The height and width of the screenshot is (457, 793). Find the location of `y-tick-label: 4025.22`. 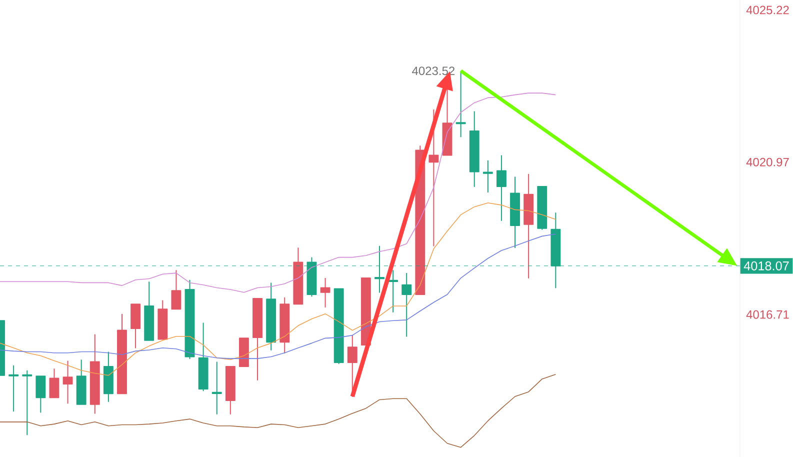

y-tick-label: 4025.22 is located at coordinates (767, 10).